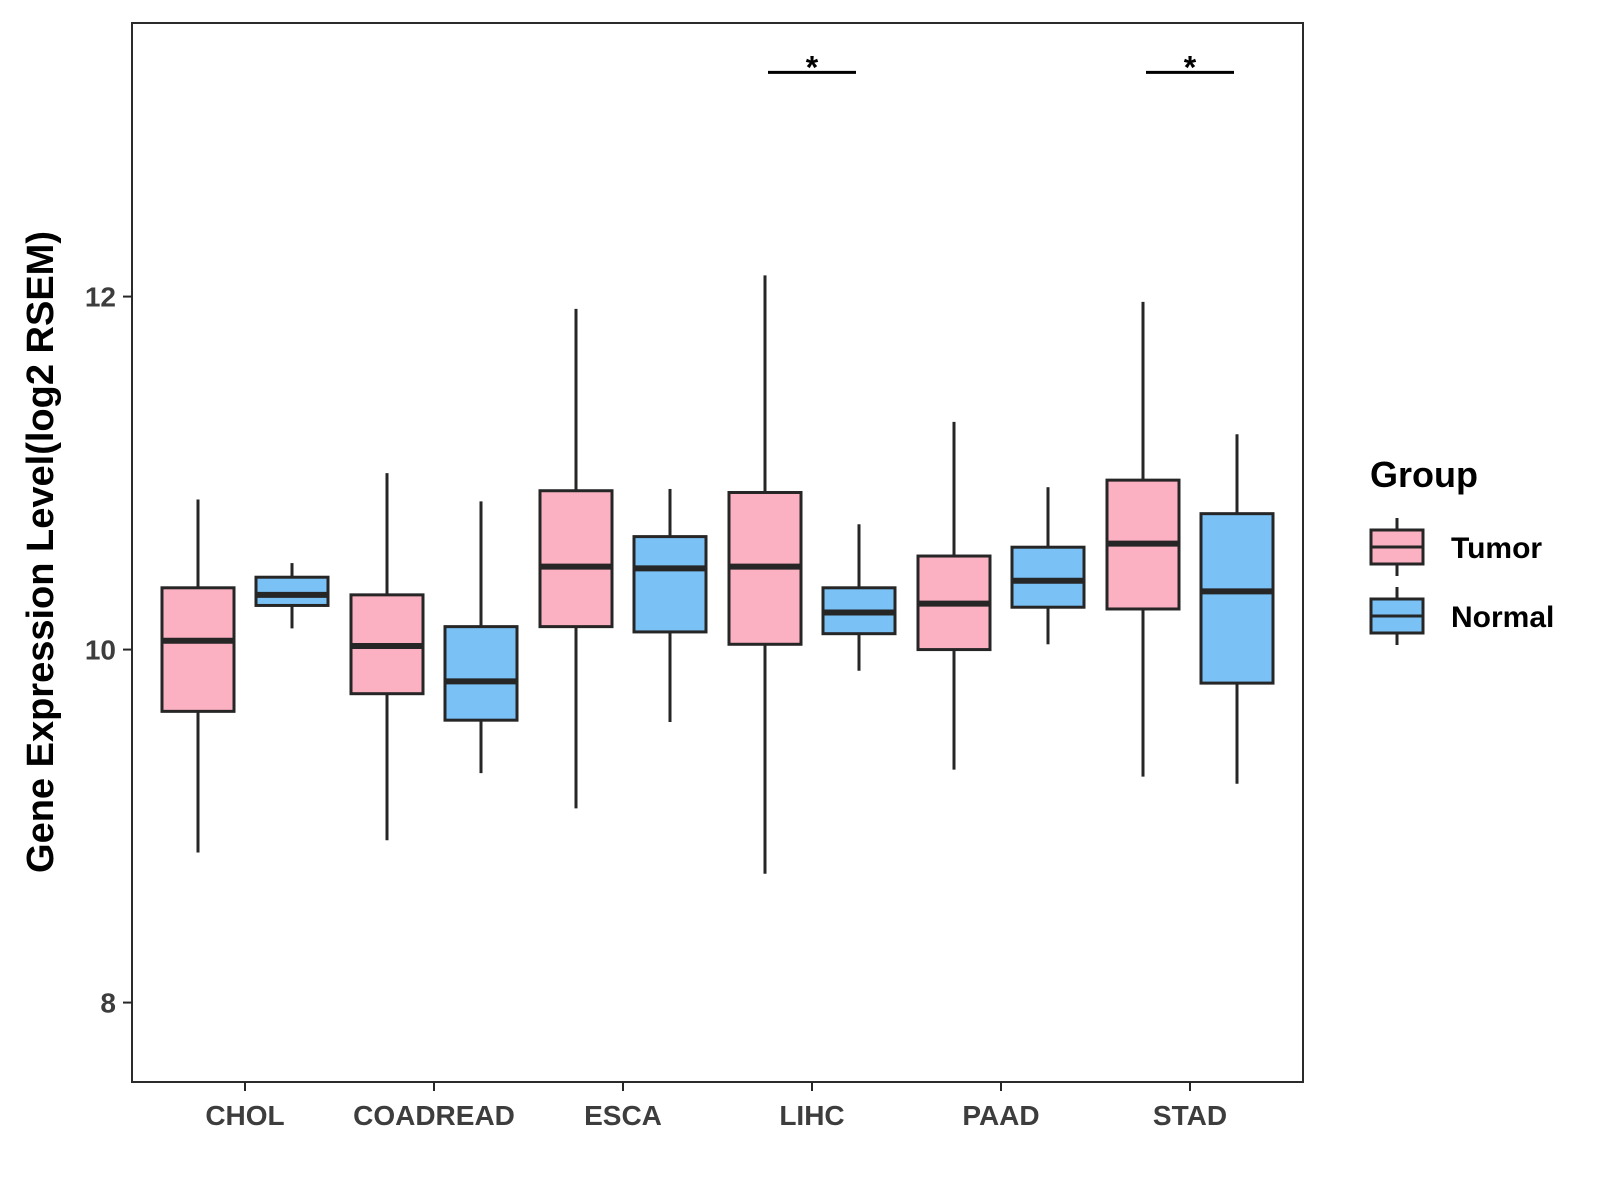 The width and height of the screenshot is (1600, 1200). What do you see at coordinates (244, 1115) in the screenshot?
I see `x-tick-label: CHOL` at bounding box center [244, 1115].